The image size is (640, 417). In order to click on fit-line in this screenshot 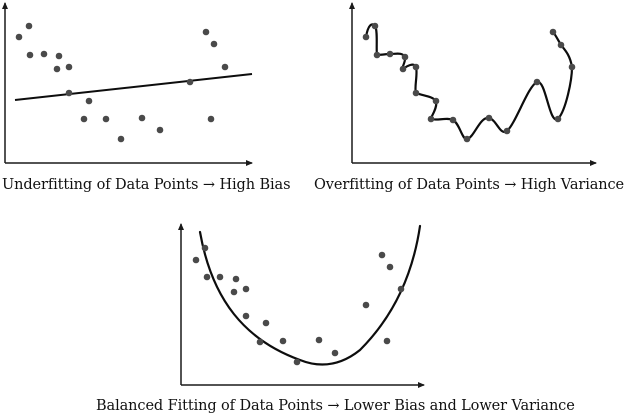, I will do `click(133, 87)`.